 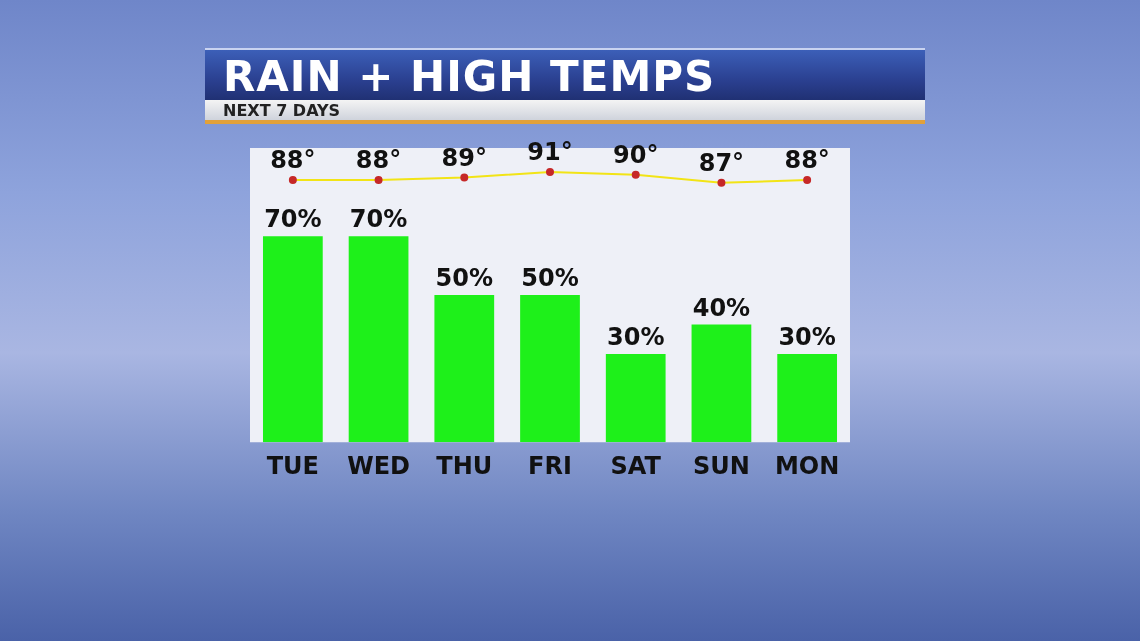 What do you see at coordinates (550, 152) in the screenshot?
I see `data-label: 91°` at bounding box center [550, 152].